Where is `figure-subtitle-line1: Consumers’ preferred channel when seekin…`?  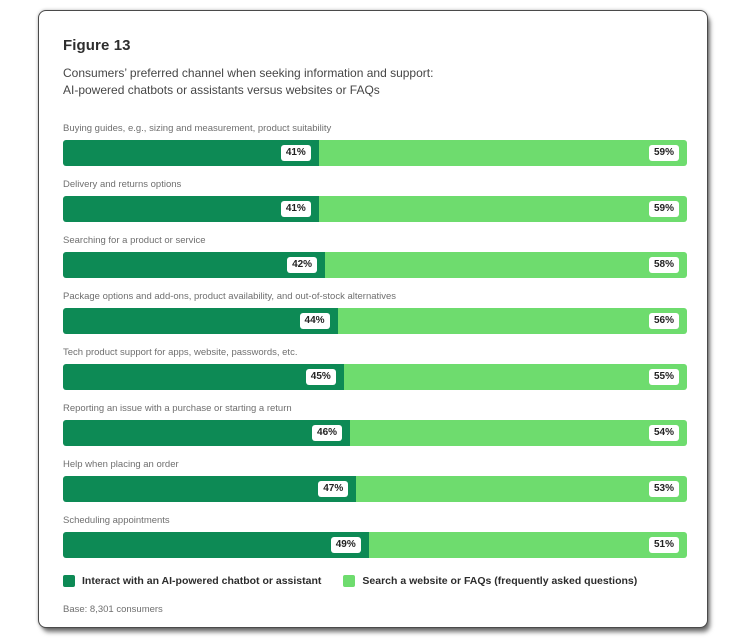 figure-subtitle-line1: Consumers’ preferred channel when seekin… is located at coordinates (248, 73).